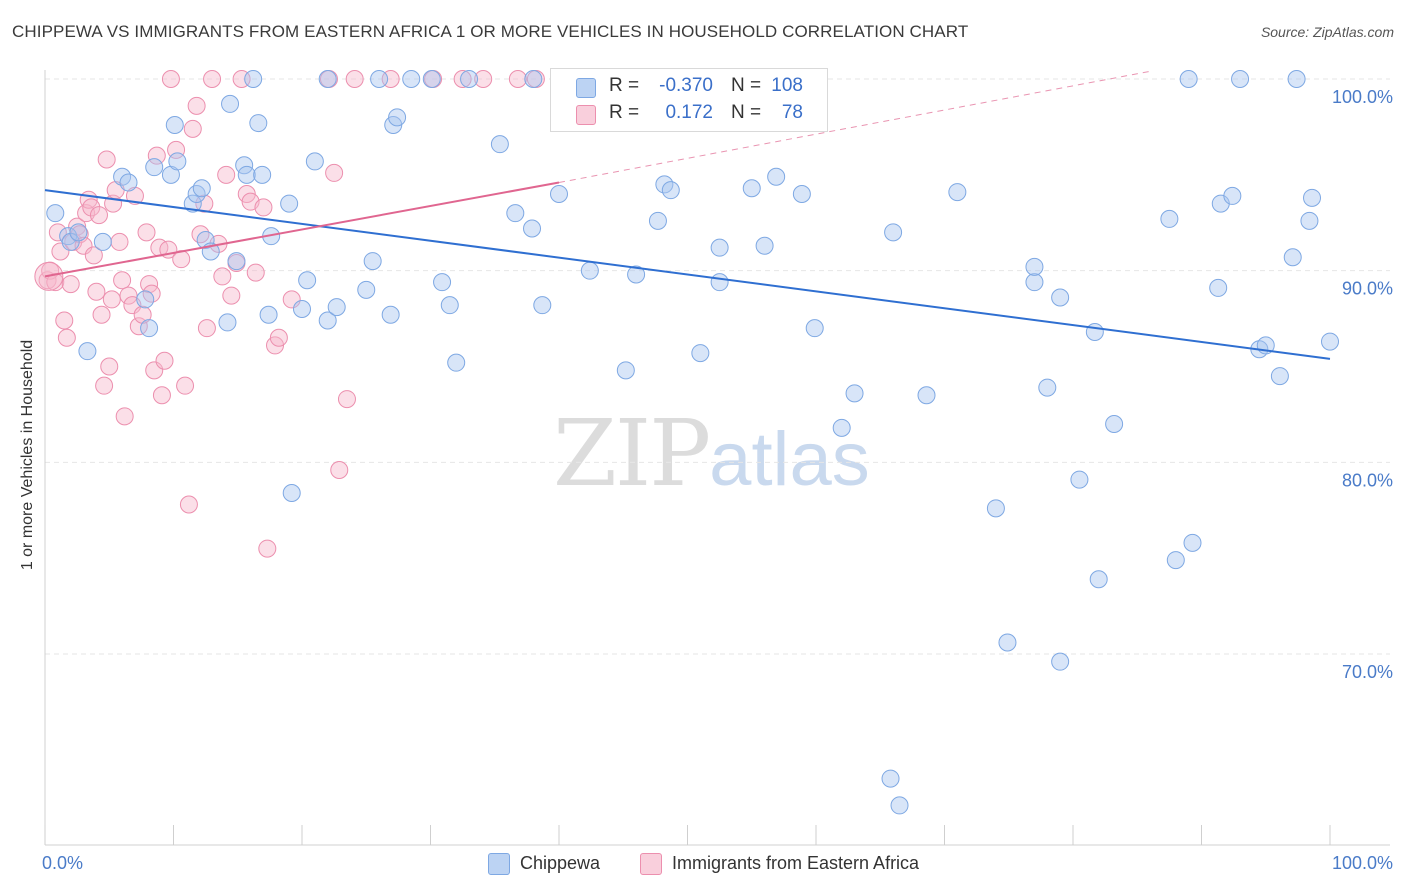 This screenshot has height=892, width=1406. Describe the element at coordinates (796, 863) in the screenshot. I see `legend-label-immigrants: Immigrants from Eastern Africa` at that location.